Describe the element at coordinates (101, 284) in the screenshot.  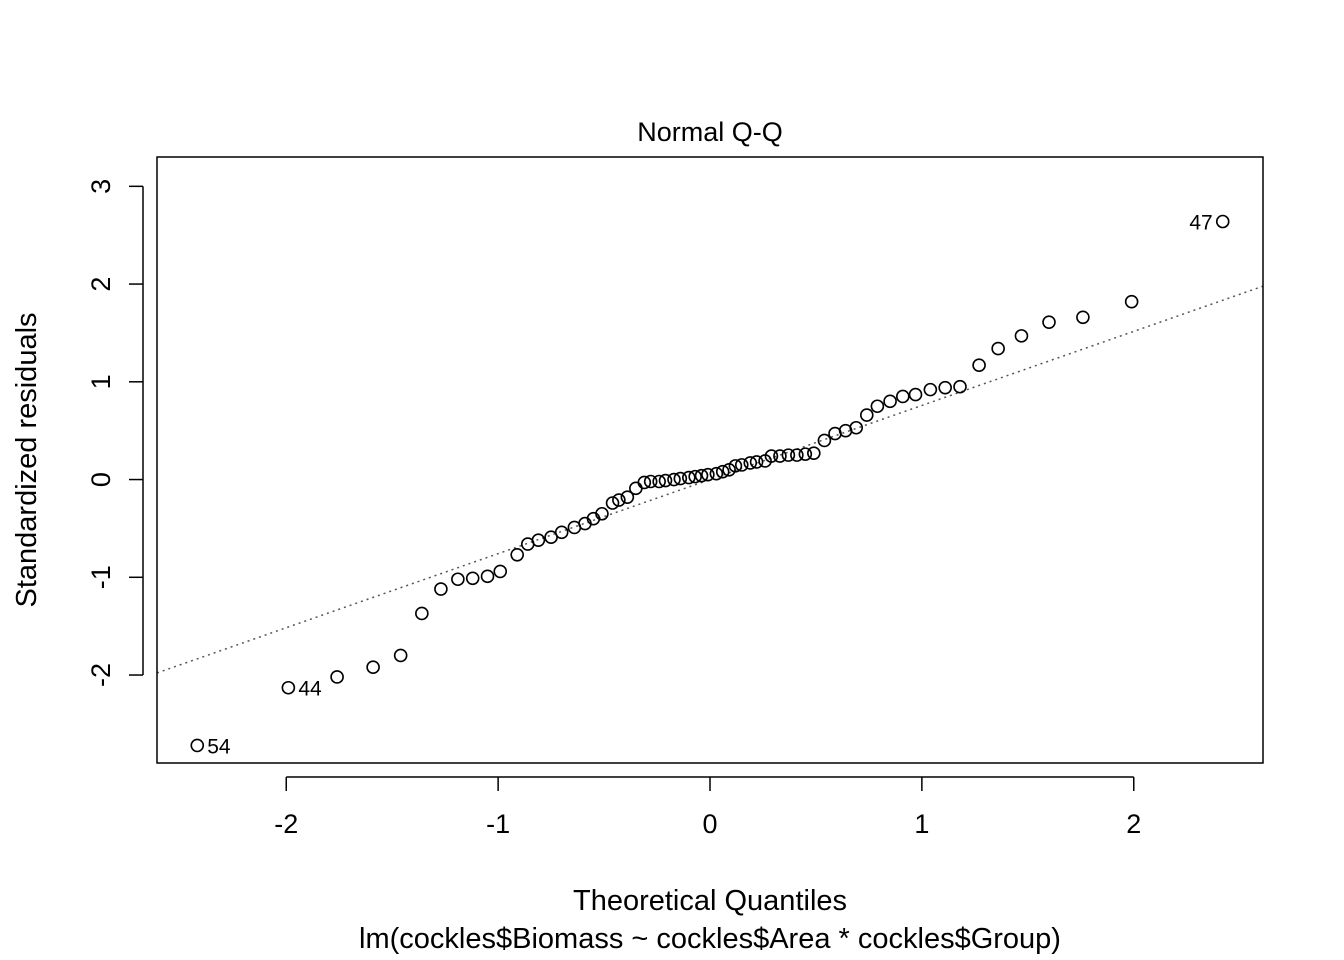
I see `y-tick-label: 2` at that location.